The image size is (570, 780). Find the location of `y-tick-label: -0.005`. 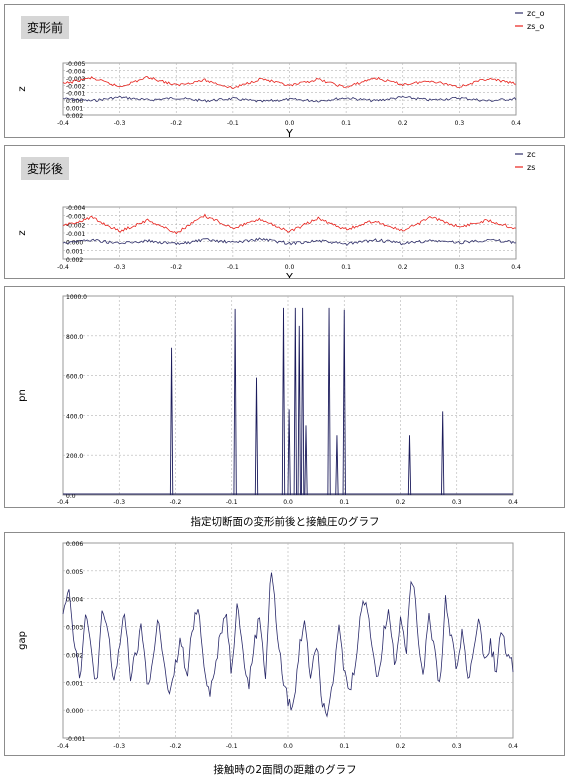

y-tick-label: -0.005 is located at coordinates (76, 64).